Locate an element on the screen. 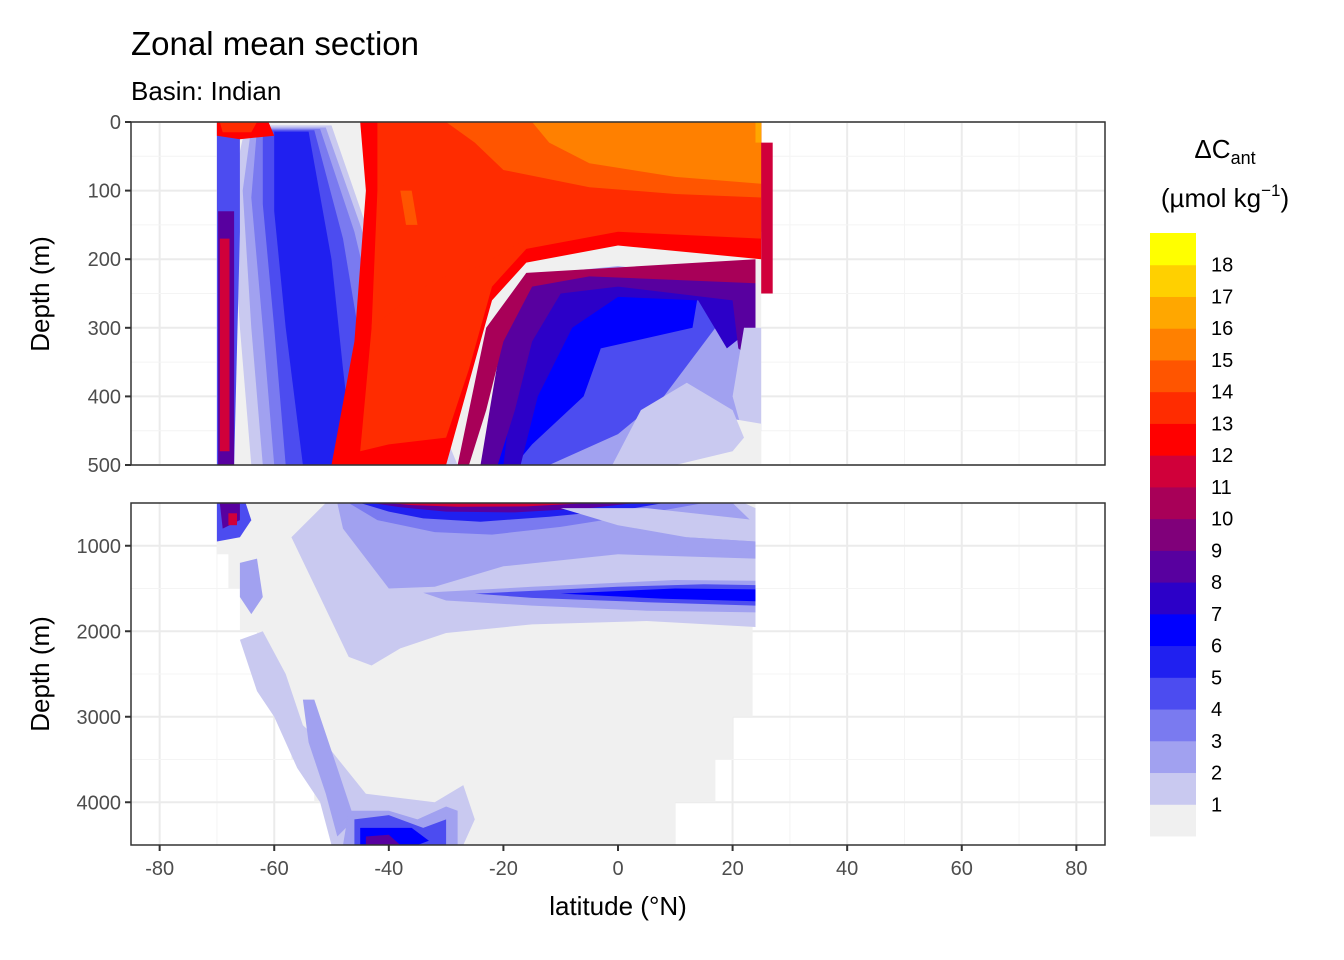 The width and height of the screenshot is (1344, 960). x-tick-label: -60 is located at coordinates (274, 869).